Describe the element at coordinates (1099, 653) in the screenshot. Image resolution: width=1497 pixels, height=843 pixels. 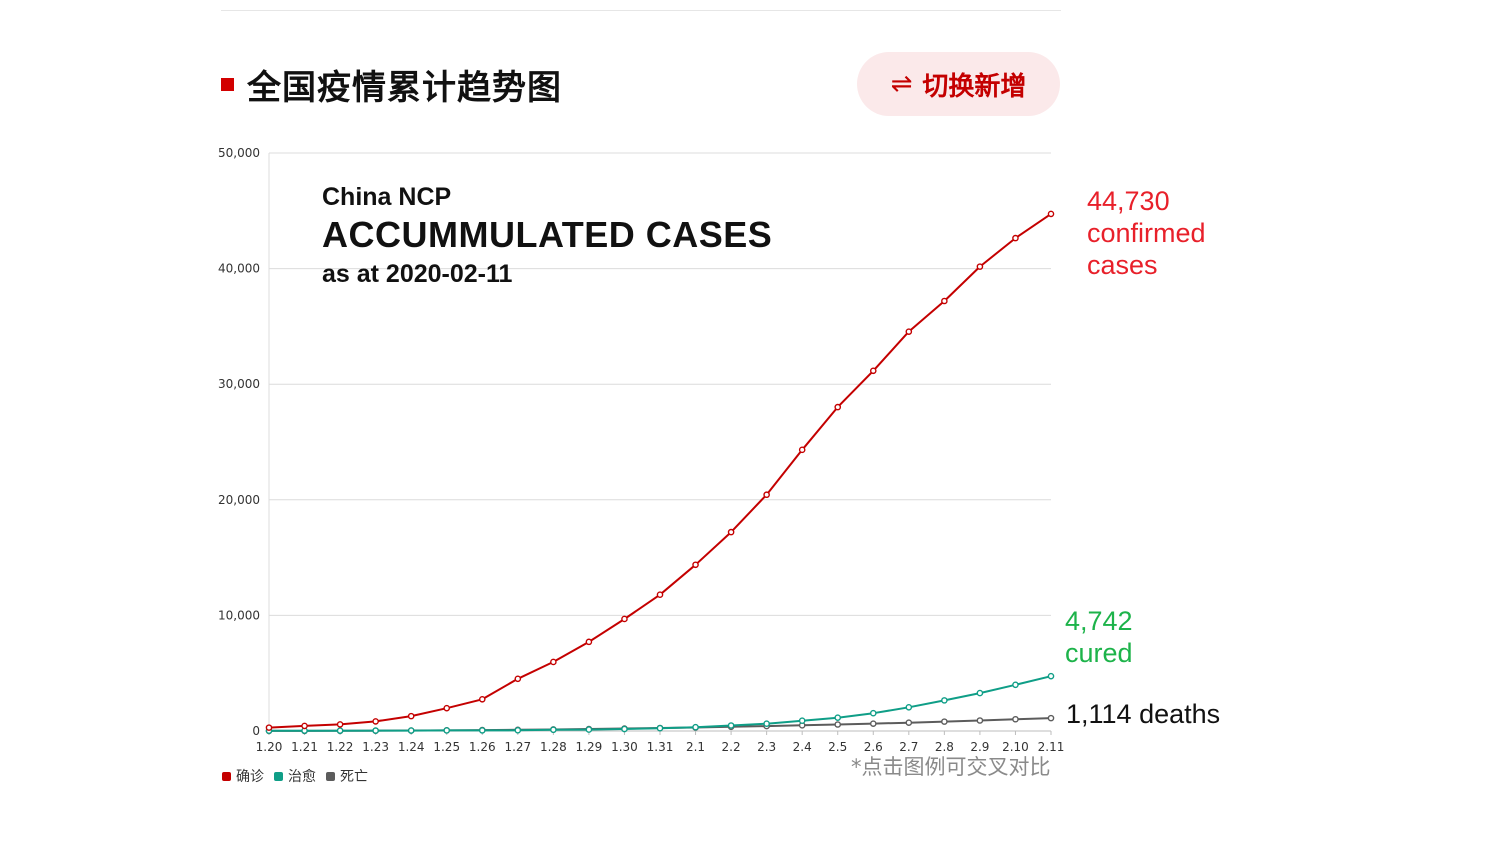
I see `cured-label: cured` at that location.